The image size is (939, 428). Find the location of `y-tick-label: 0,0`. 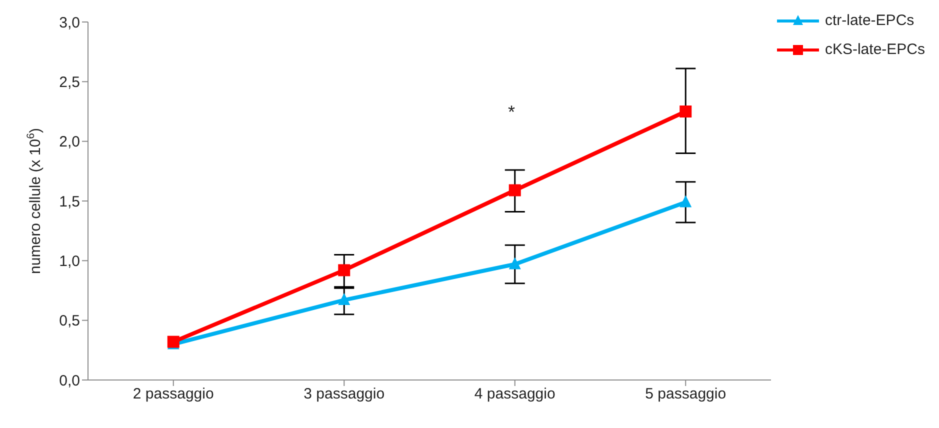

y-tick-label: 0,0 is located at coordinates (69, 381).